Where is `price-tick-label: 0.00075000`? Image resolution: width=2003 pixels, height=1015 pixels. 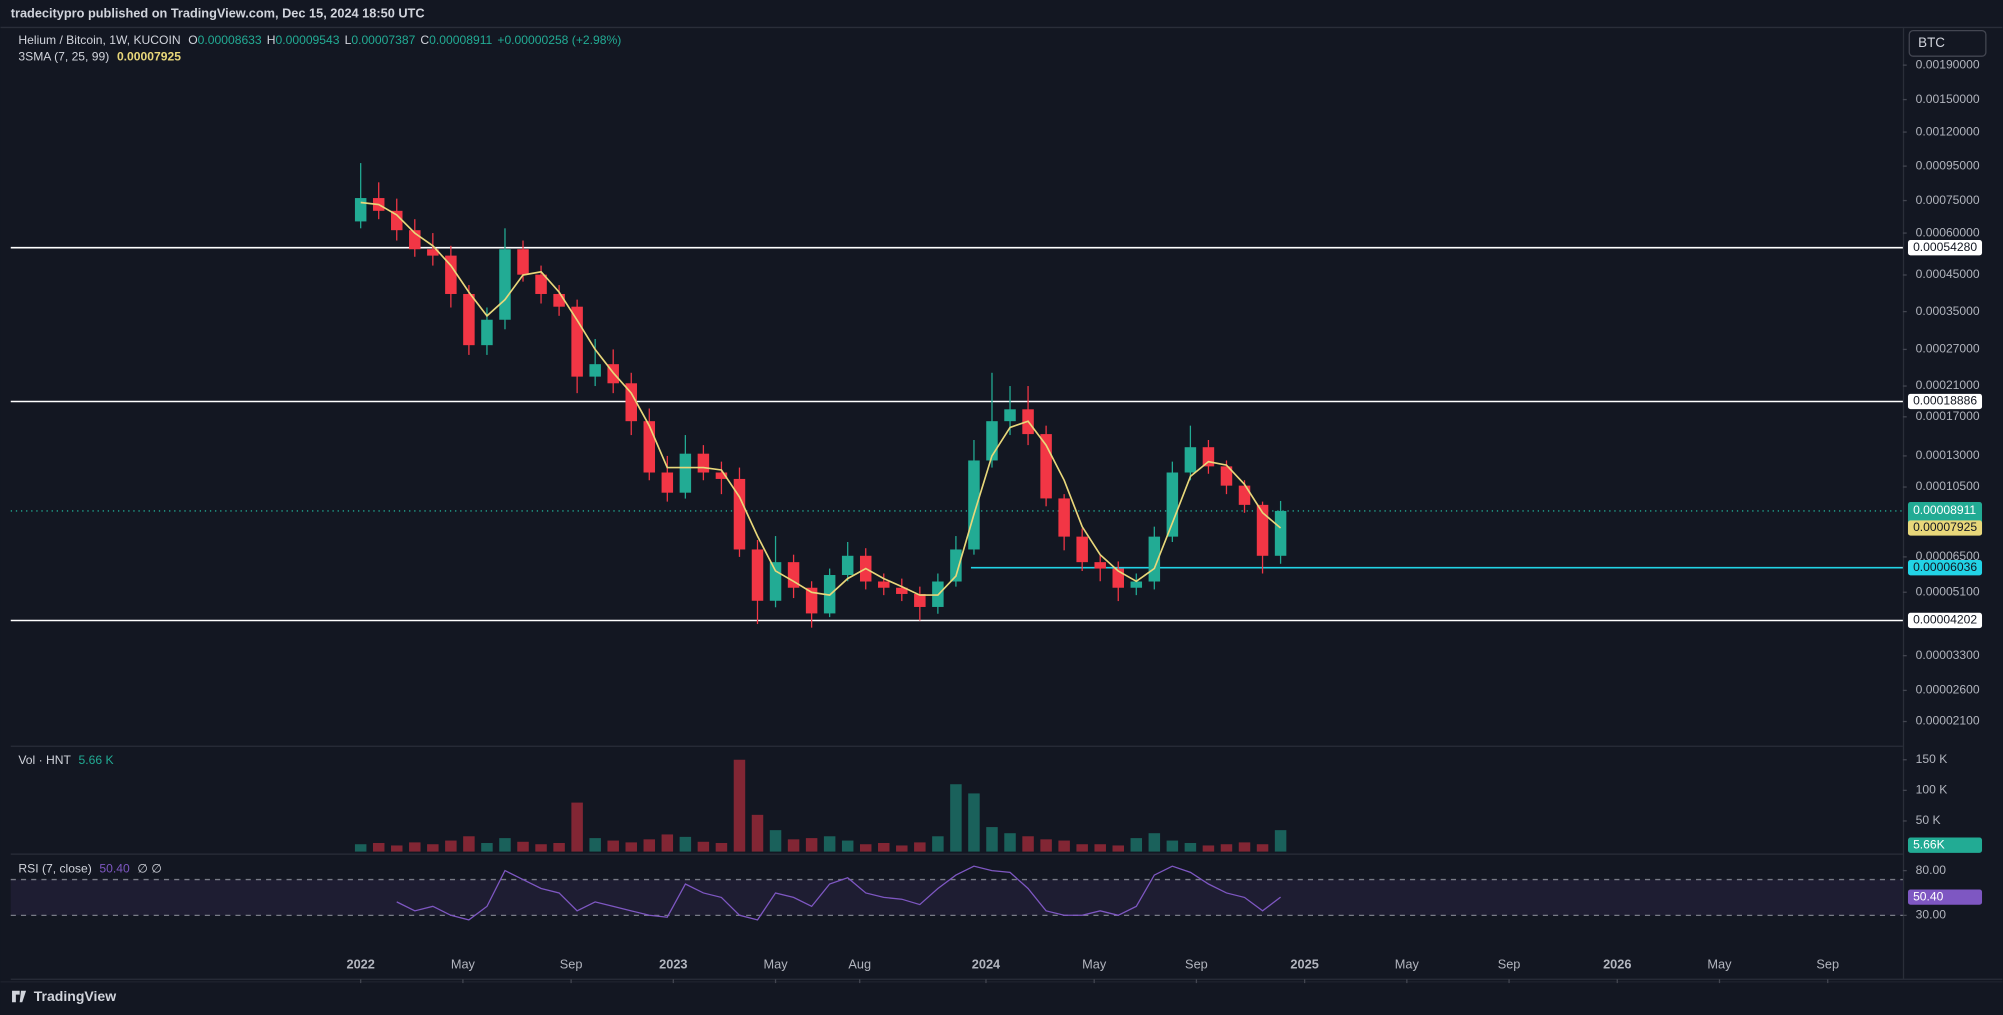
price-tick-label: 0.00075000 is located at coordinates (1948, 200).